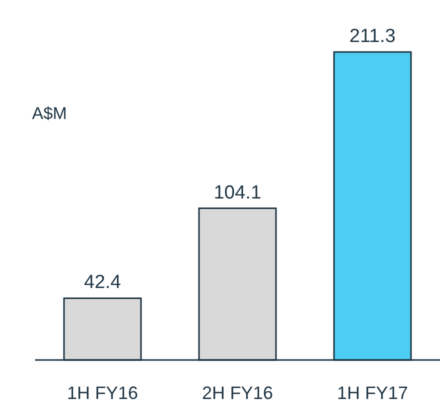 The width and height of the screenshot is (440, 419). Describe the element at coordinates (238, 193) in the screenshot. I see `data-label: 104.1` at that location.